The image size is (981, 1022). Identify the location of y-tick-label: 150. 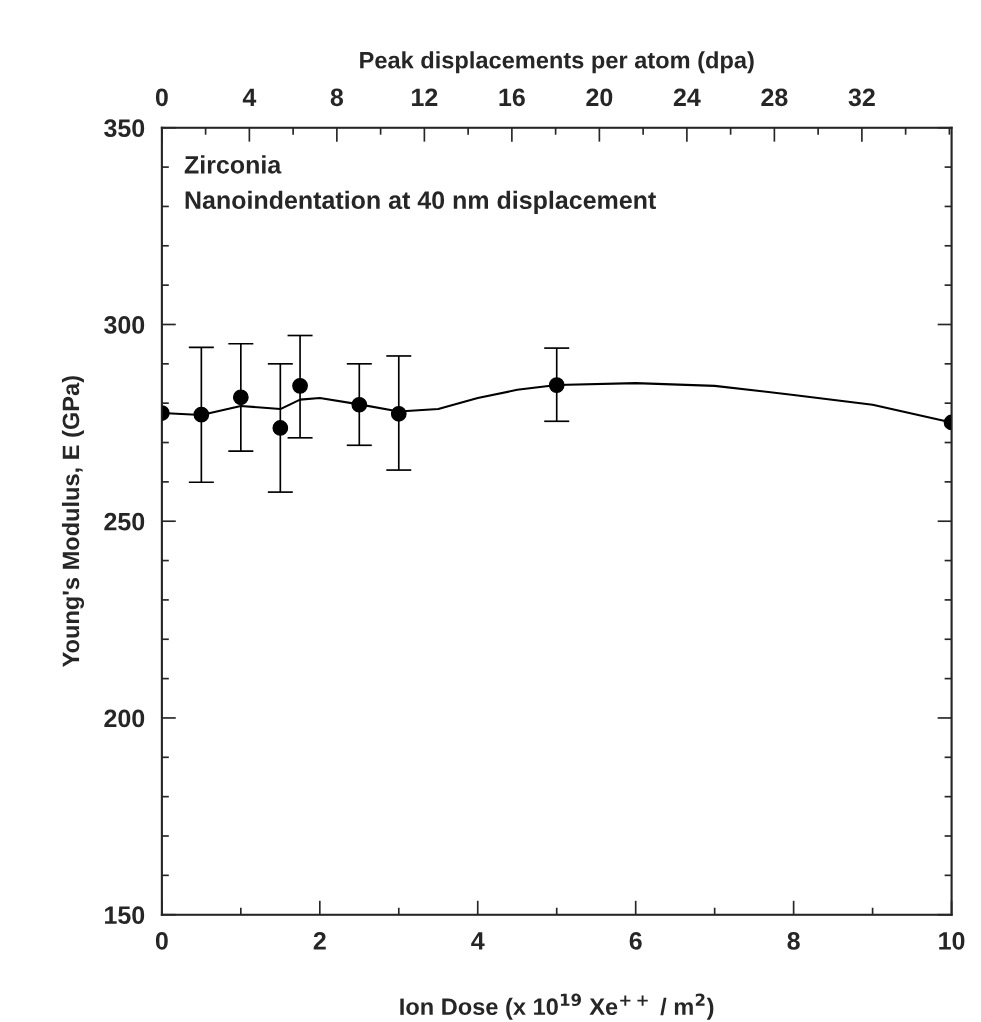
(125, 915).